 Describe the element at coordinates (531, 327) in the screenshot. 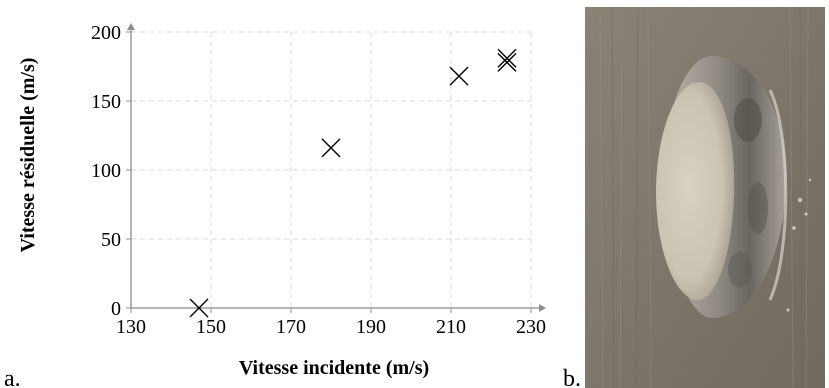

I see `x-tick-label: 230` at that location.